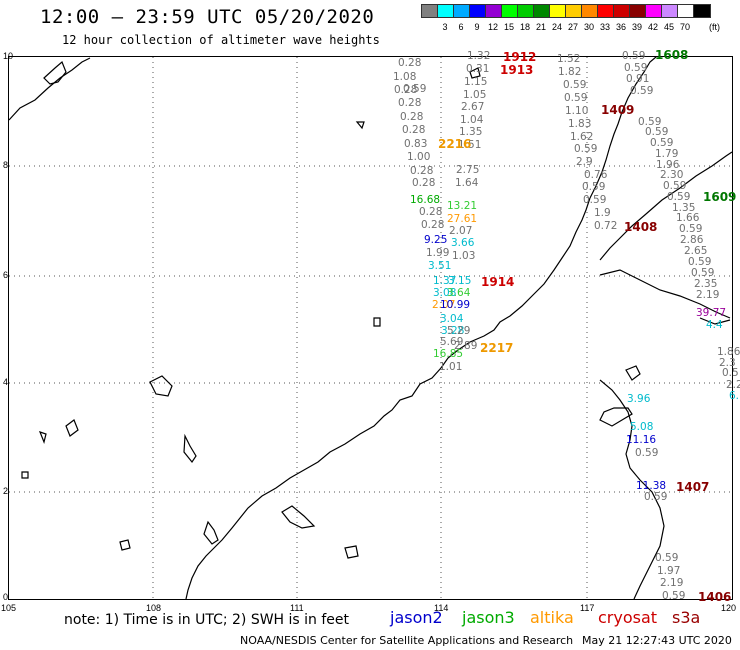 The height and width of the screenshot is (650, 740). What do you see at coordinates (6, 491) in the screenshot?
I see `lat-tick-2: 2` at bounding box center [6, 491].